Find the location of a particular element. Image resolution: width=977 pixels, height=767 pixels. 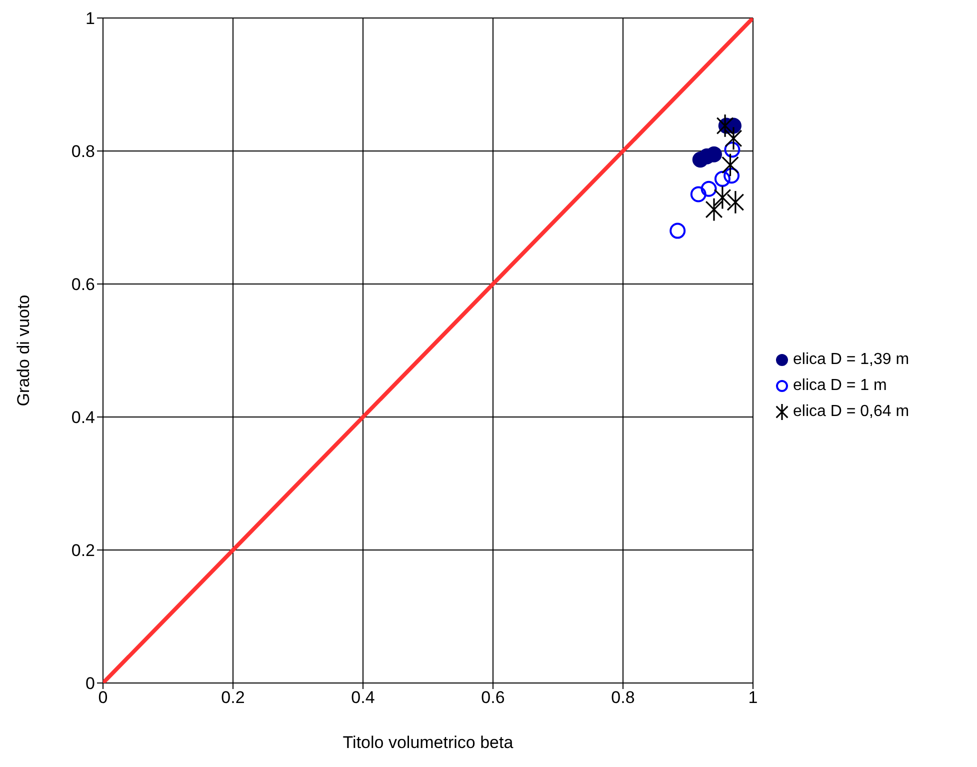

legend-label: elica D = 1,39 m is located at coordinates (851, 359).